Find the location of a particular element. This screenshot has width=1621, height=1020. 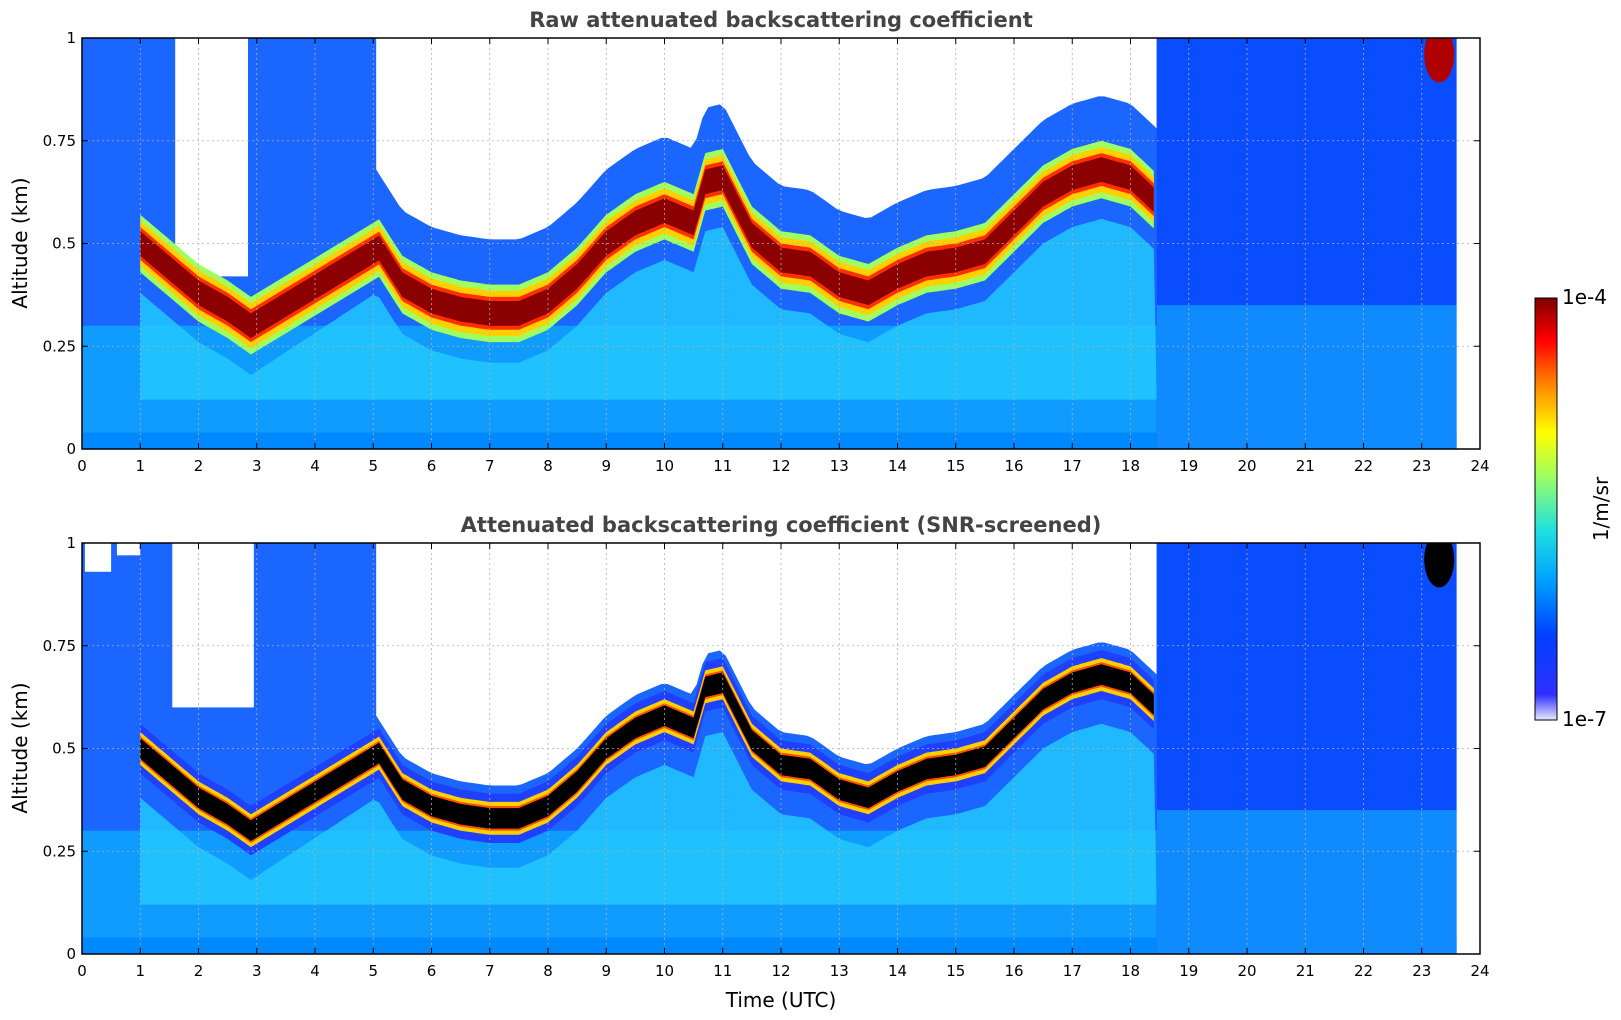

x-axis-label: Time (UTC) is located at coordinates (781, 1000).